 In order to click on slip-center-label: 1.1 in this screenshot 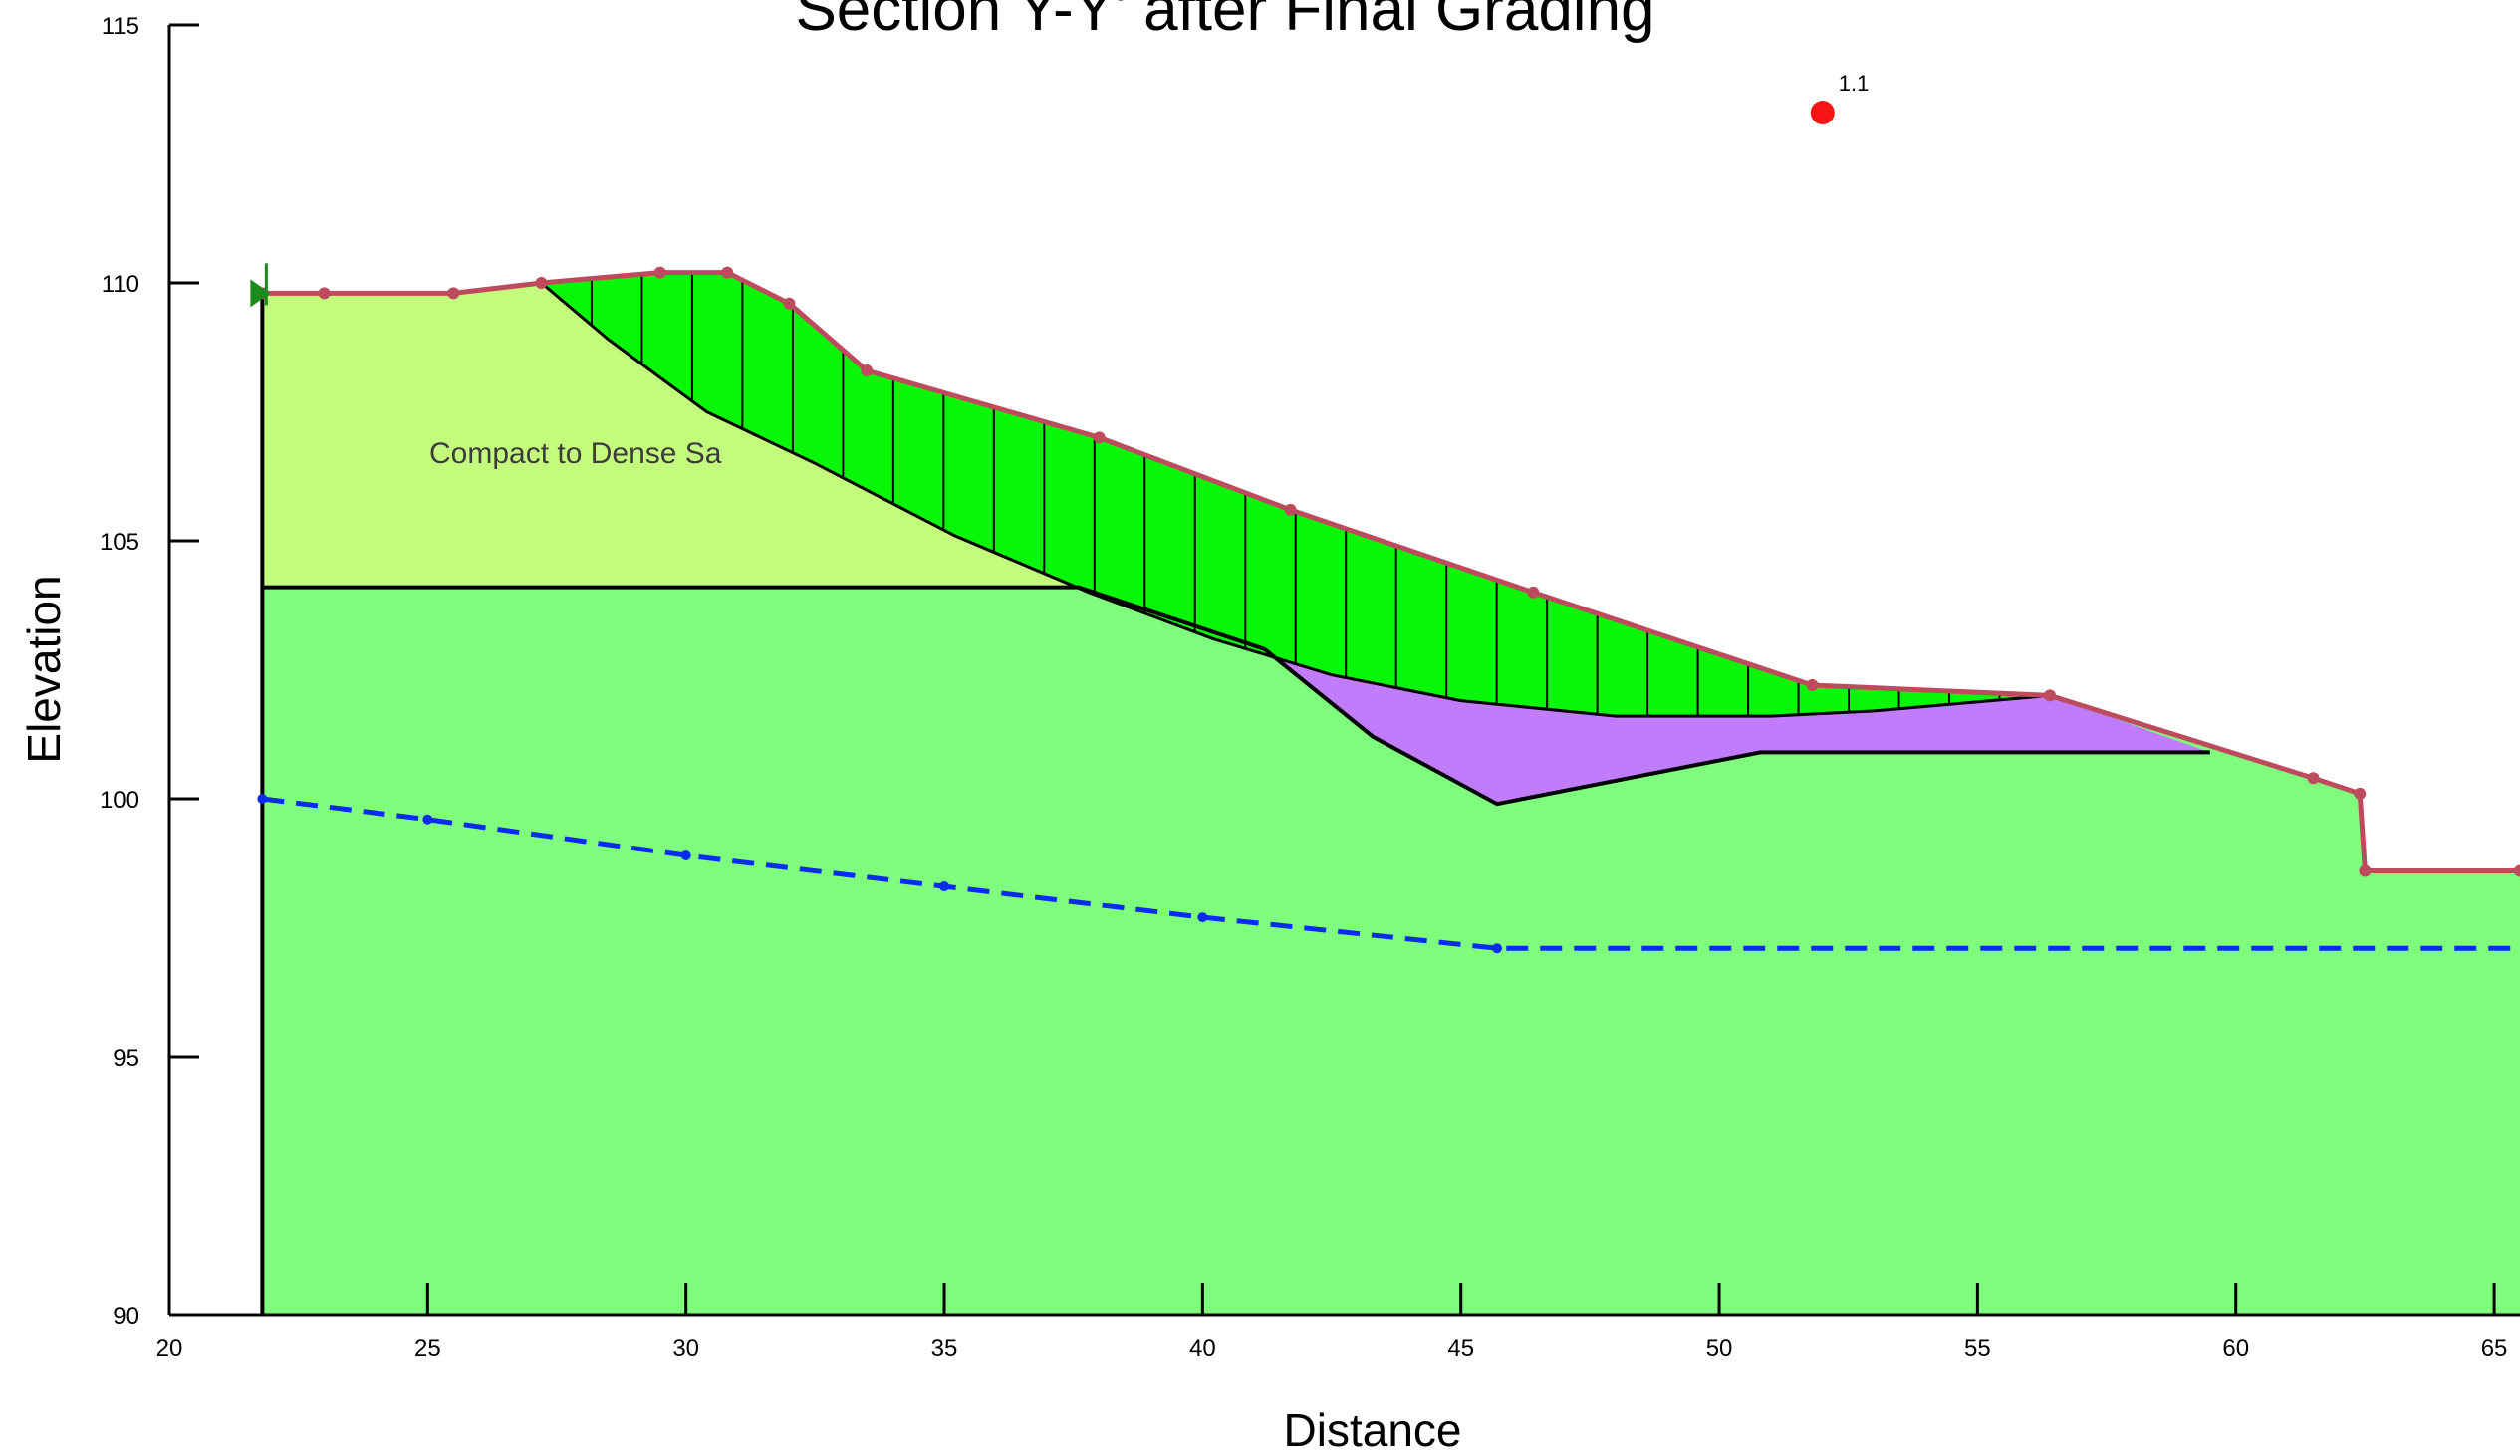, I will do `click(1854, 83)`.